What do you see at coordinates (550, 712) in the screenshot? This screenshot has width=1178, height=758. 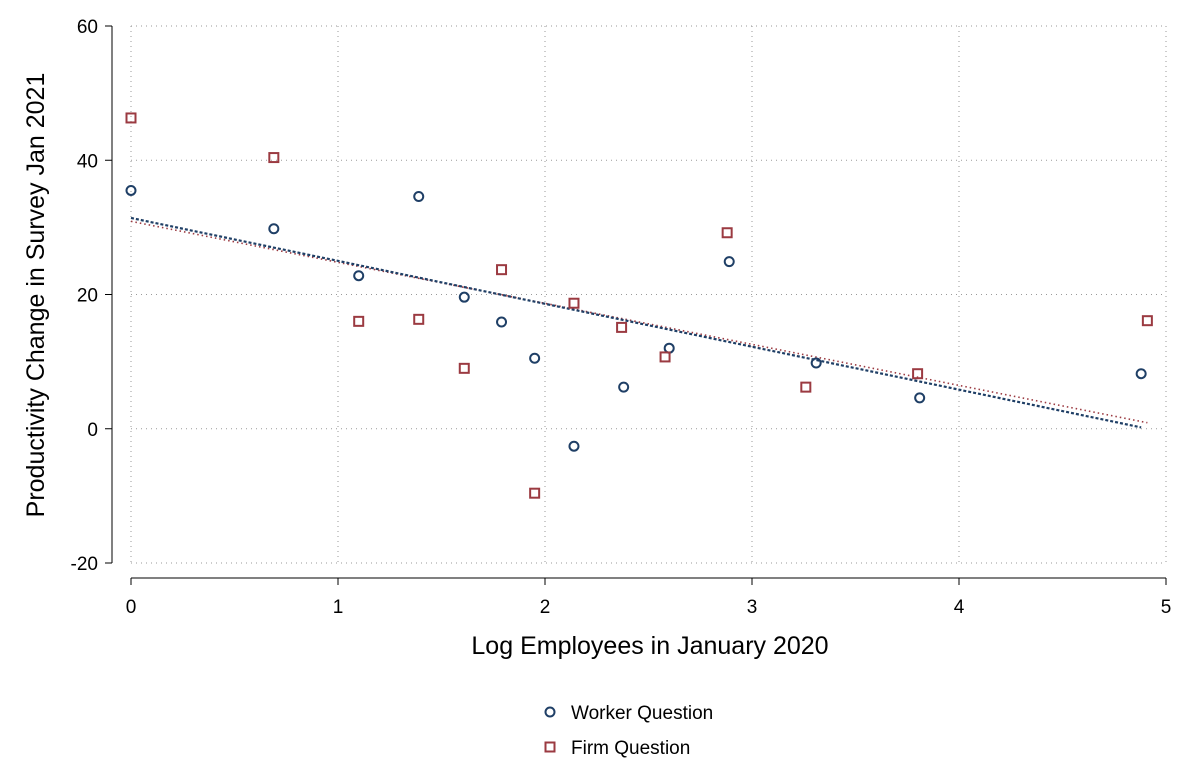 I see `legend-circle-marker` at bounding box center [550, 712].